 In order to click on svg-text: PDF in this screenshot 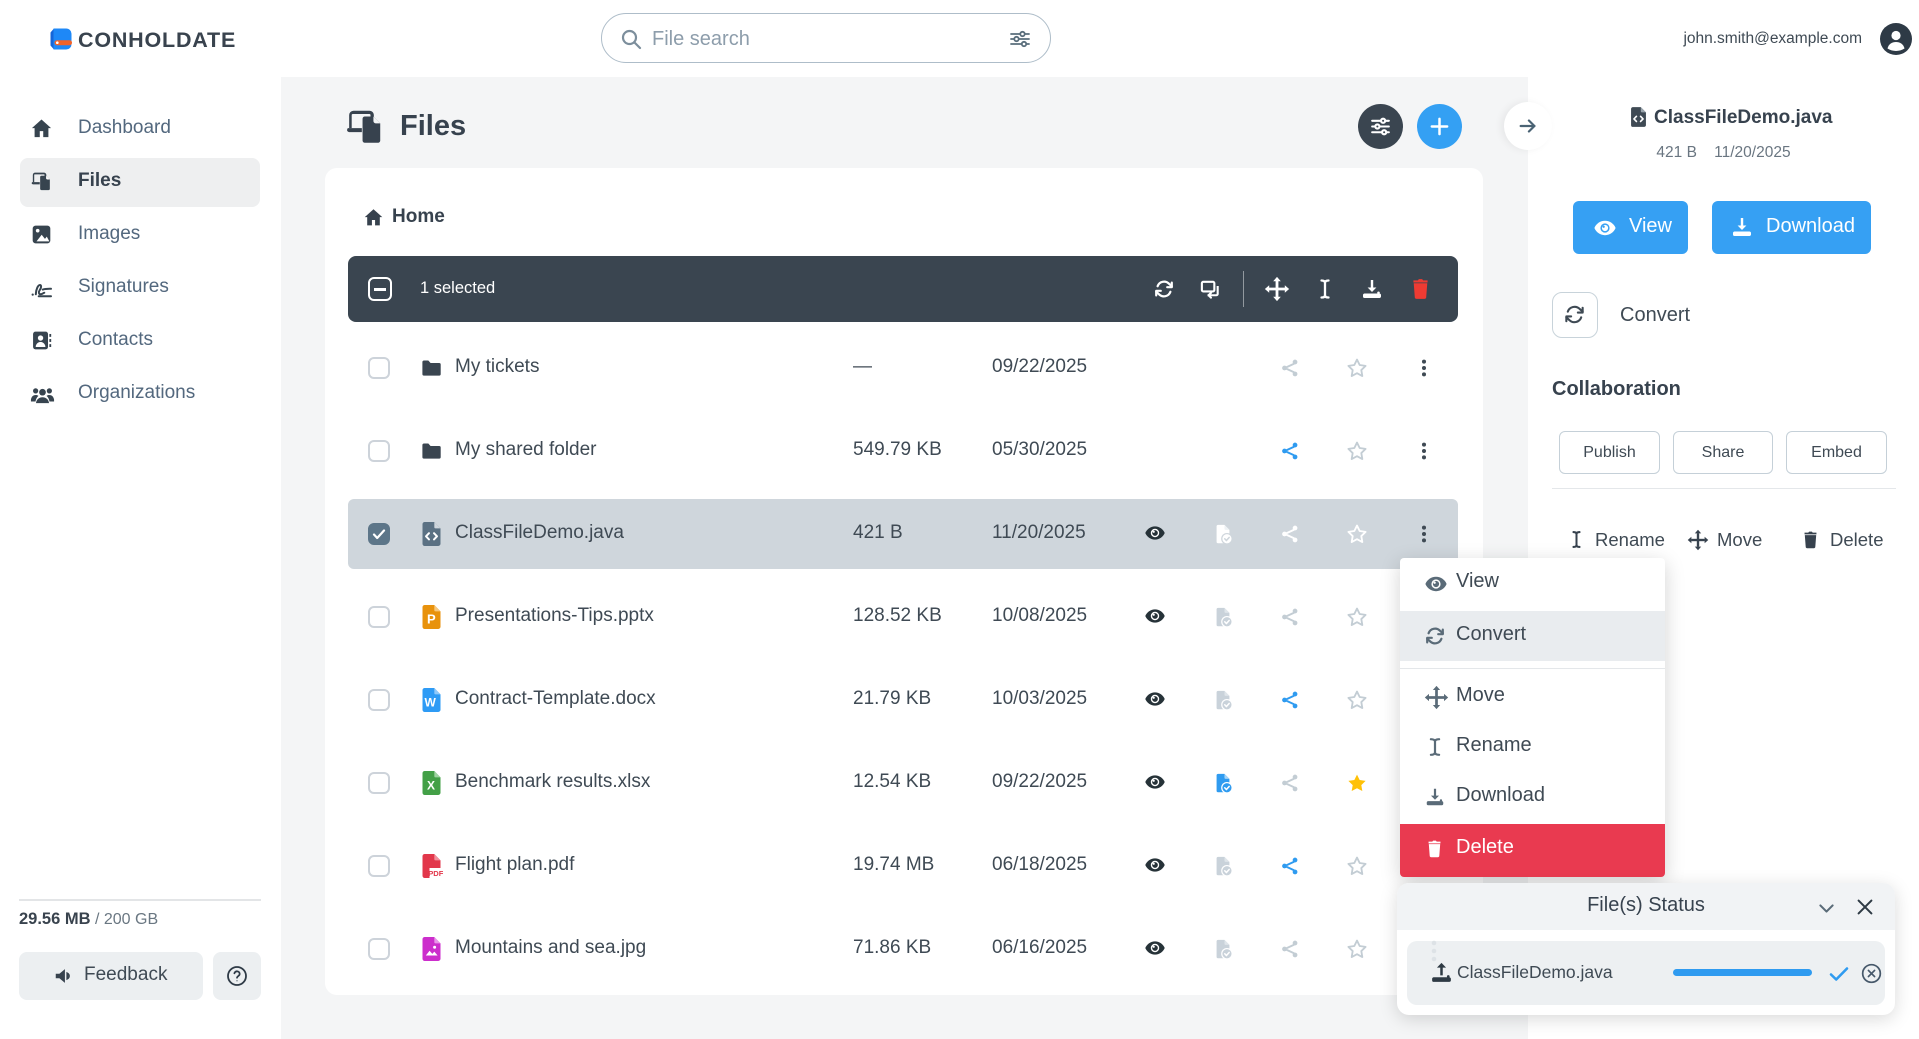, I will do `click(435, 873)`.